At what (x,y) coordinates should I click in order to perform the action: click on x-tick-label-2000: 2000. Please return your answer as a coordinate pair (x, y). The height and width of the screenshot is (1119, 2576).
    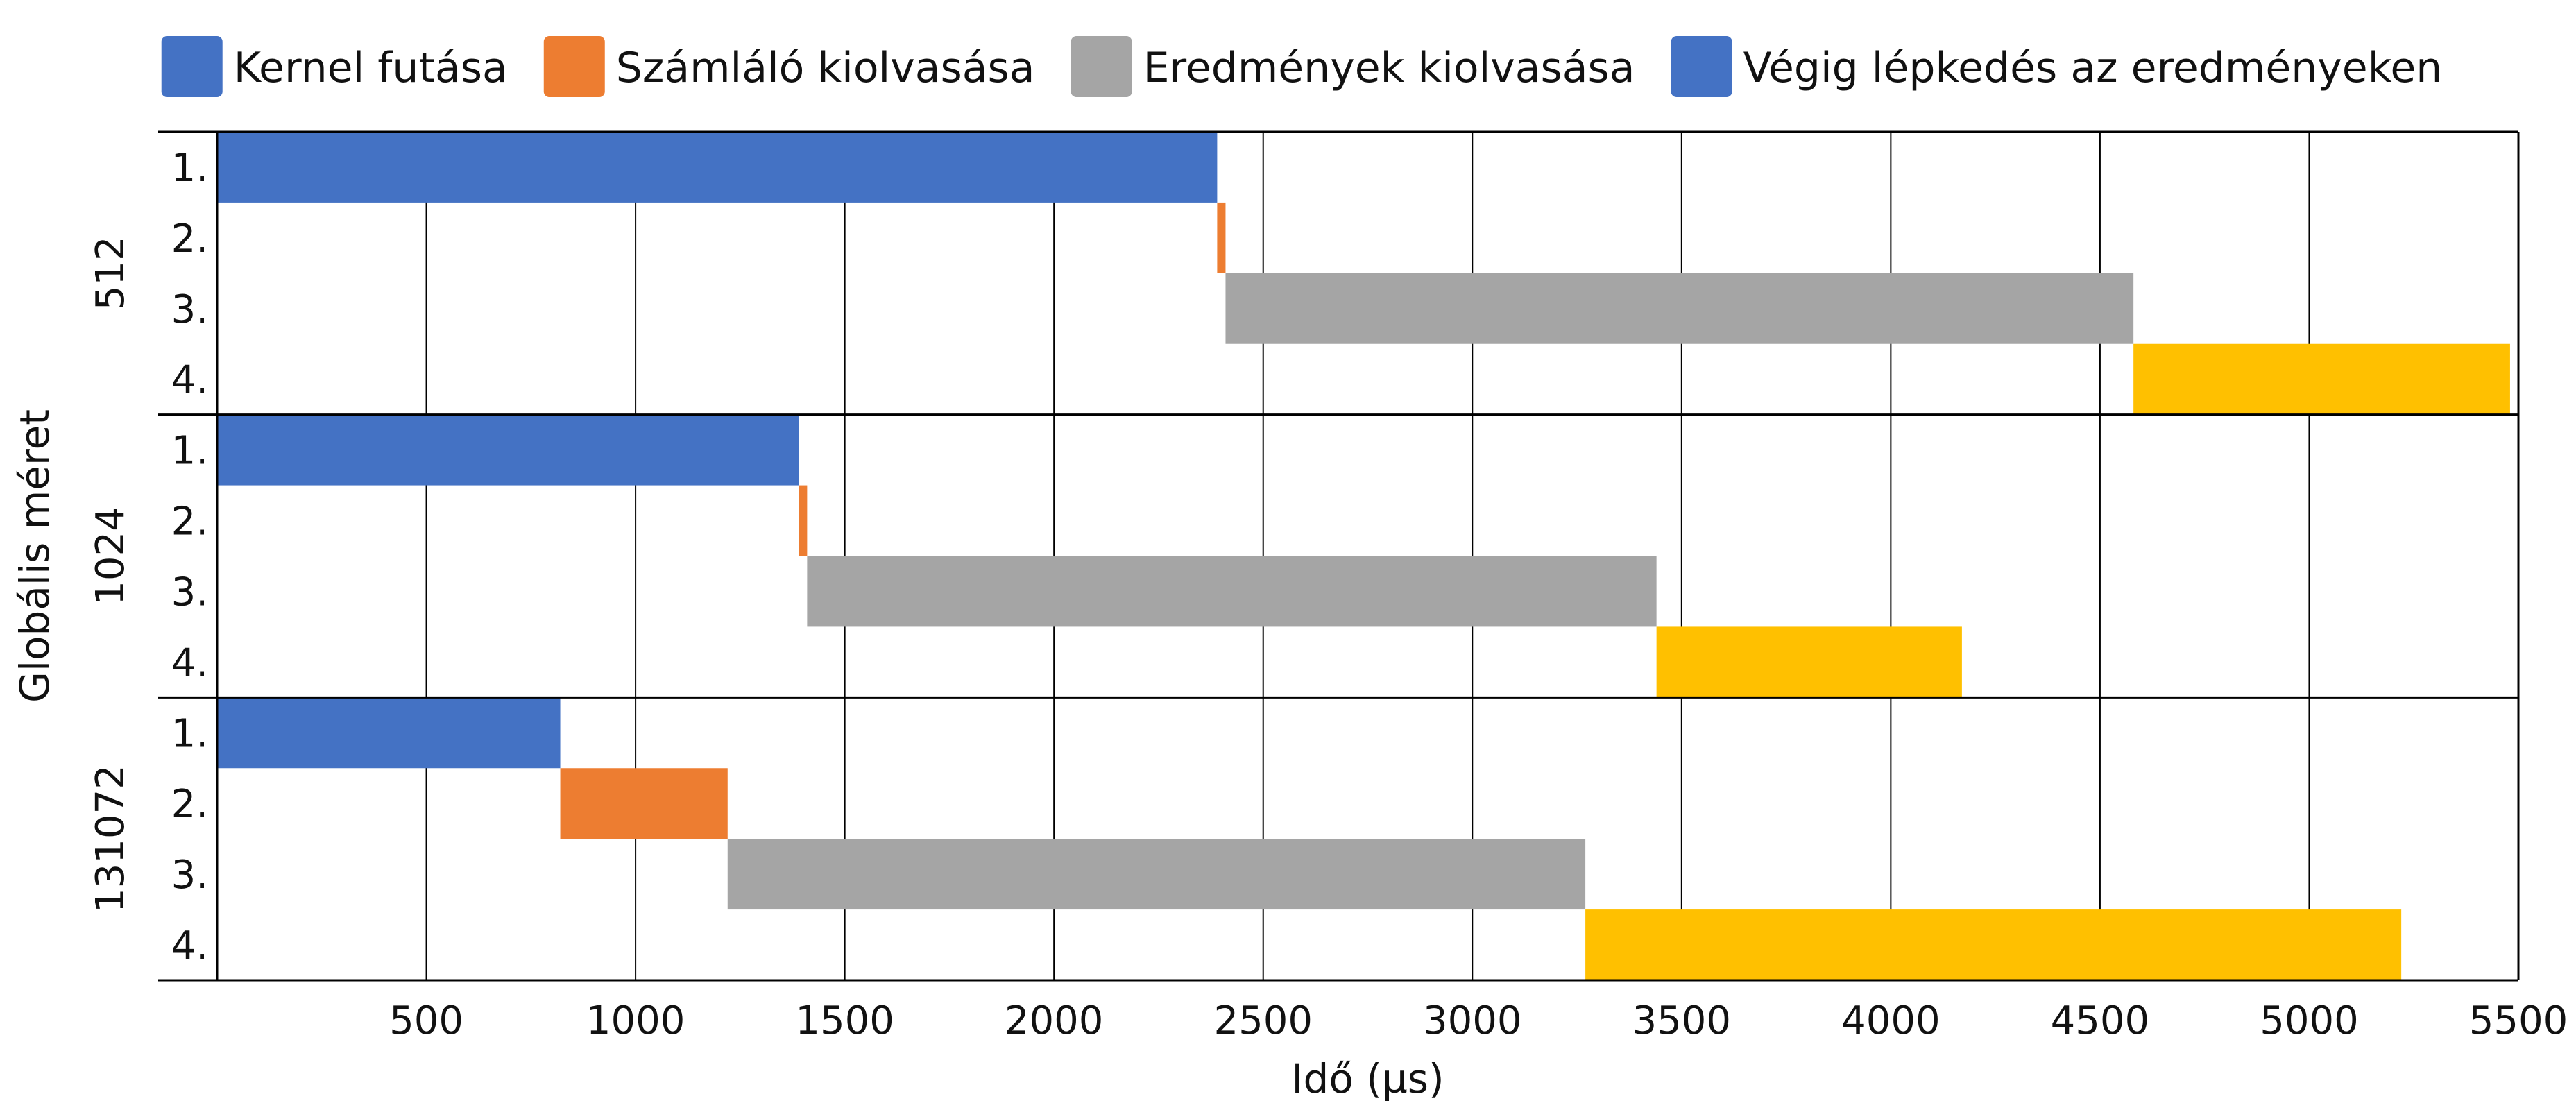
    Looking at the image, I should click on (1054, 1020).